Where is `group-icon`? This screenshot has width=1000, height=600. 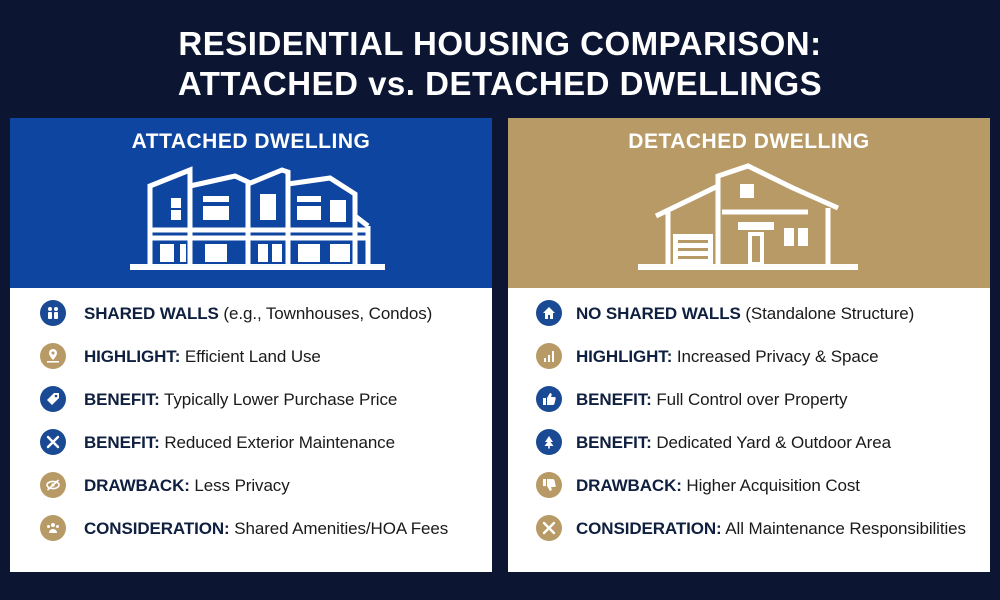
group-icon is located at coordinates (53, 528).